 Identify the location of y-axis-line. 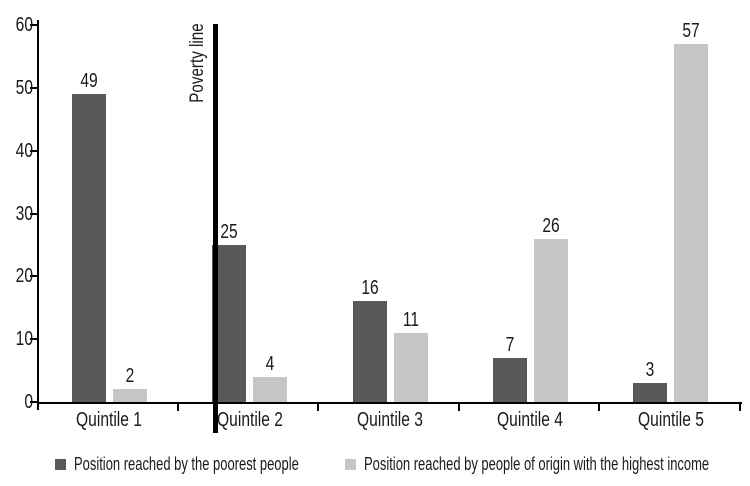
(38, 215).